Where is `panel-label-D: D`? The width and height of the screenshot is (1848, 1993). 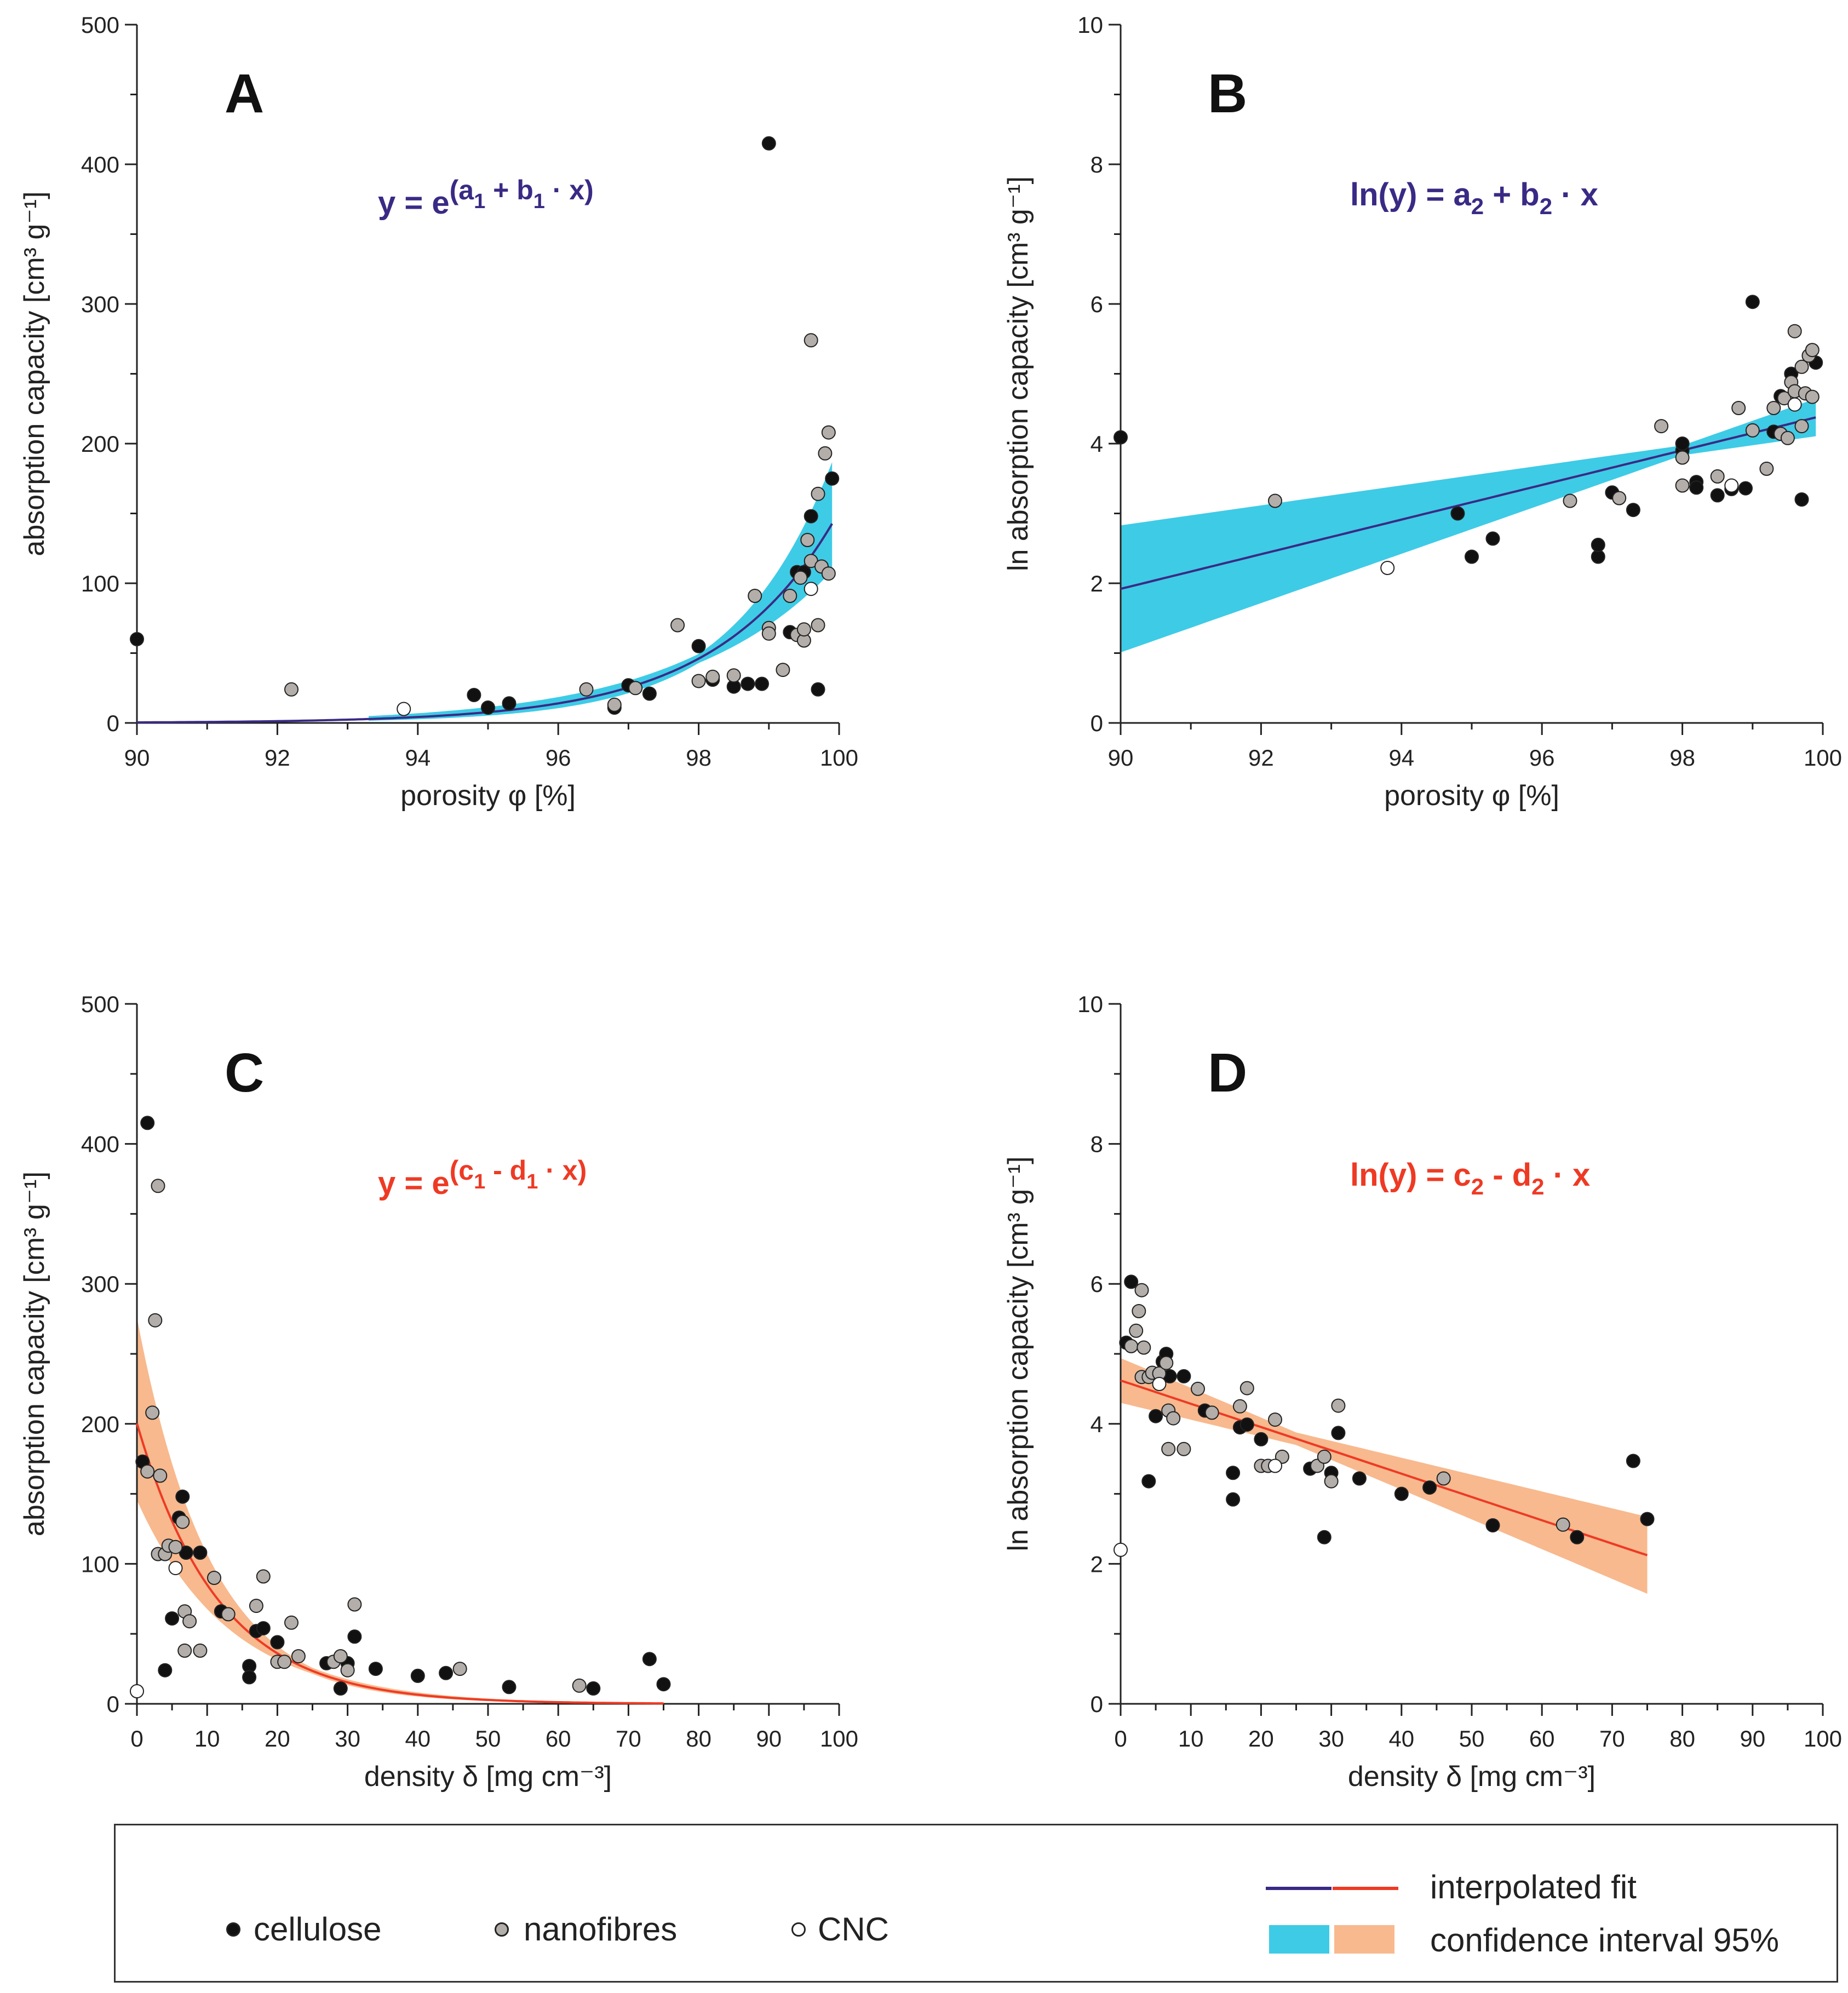
panel-label-D: D is located at coordinates (1227, 1073).